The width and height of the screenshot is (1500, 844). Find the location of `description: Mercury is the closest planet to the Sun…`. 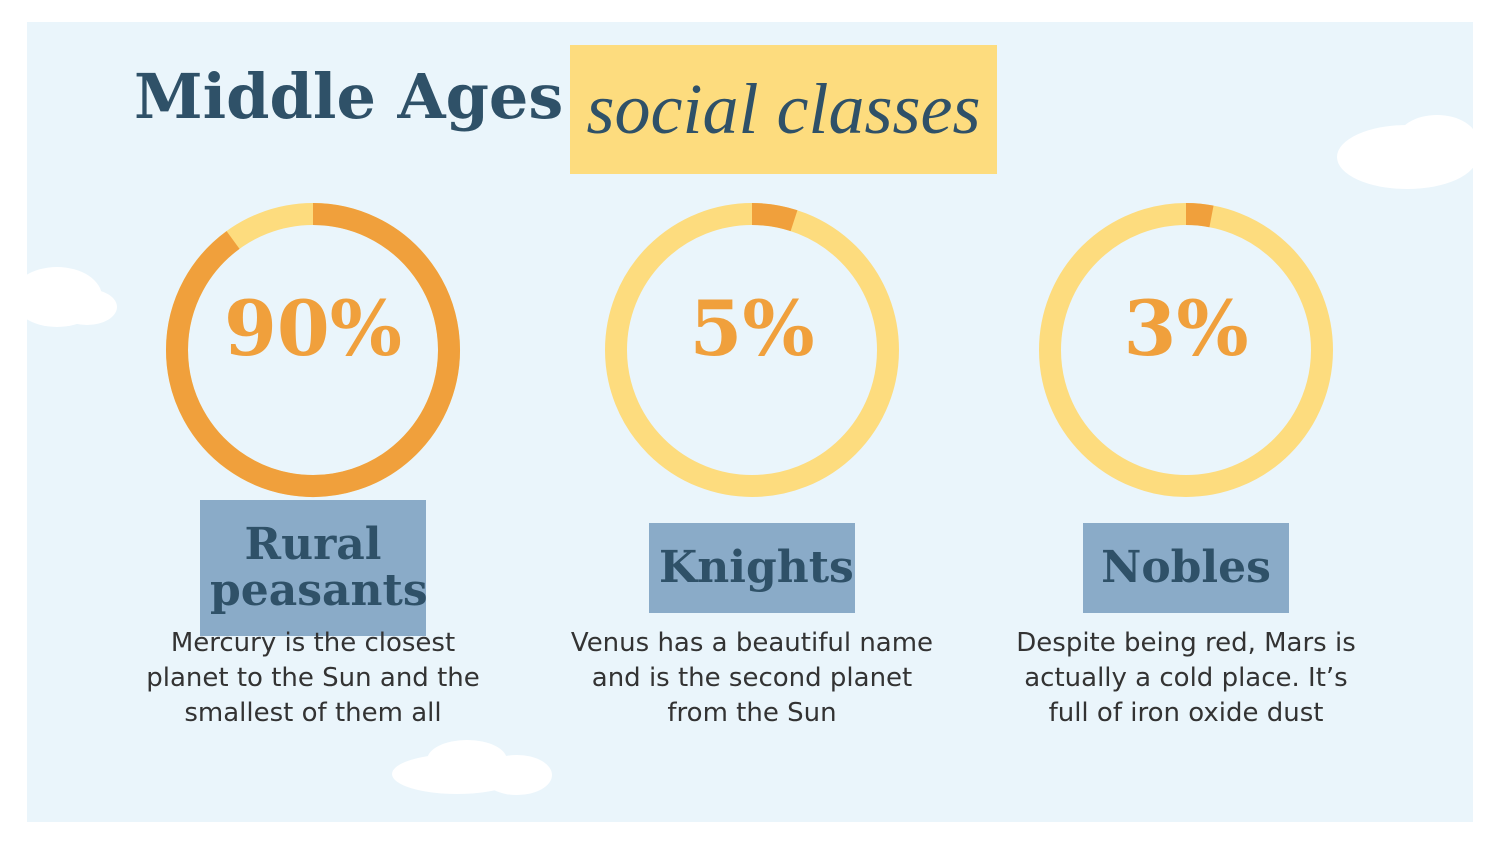

description: Mercury is the closest planet to the Sun… is located at coordinates (313, 678).